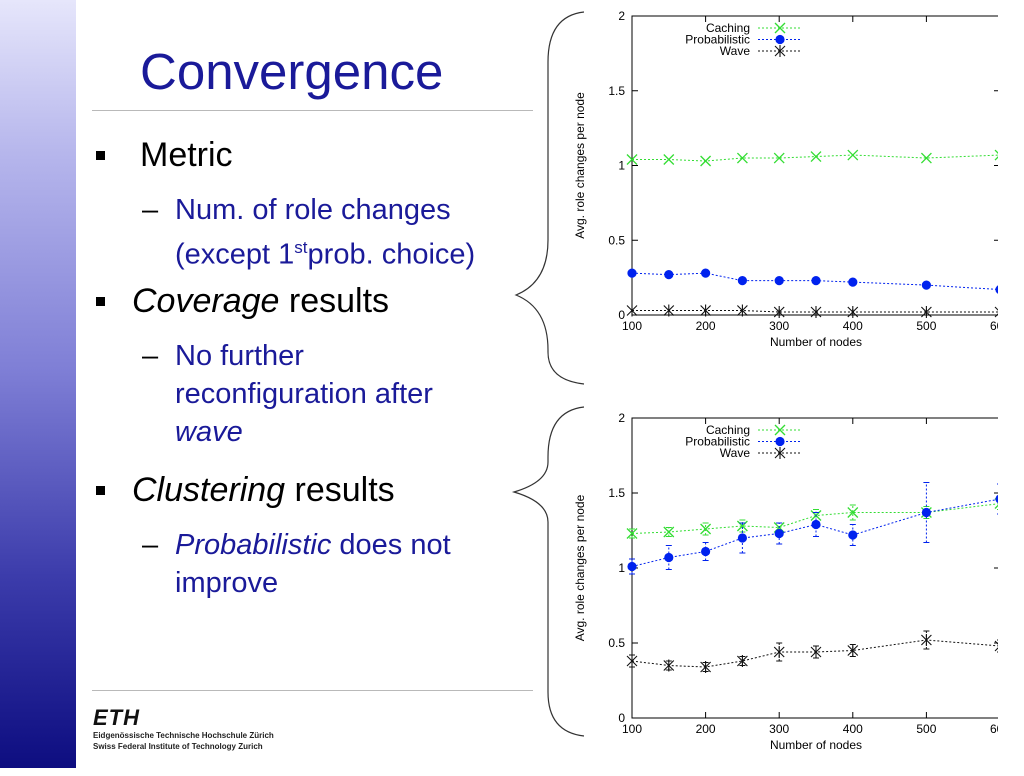 The width and height of the screenshot is (1024, 776). What do you see at coordinates (186, 155) in the screenshot?
I see `bullet-metric-text: Metric` at bounding box center [186, 155].